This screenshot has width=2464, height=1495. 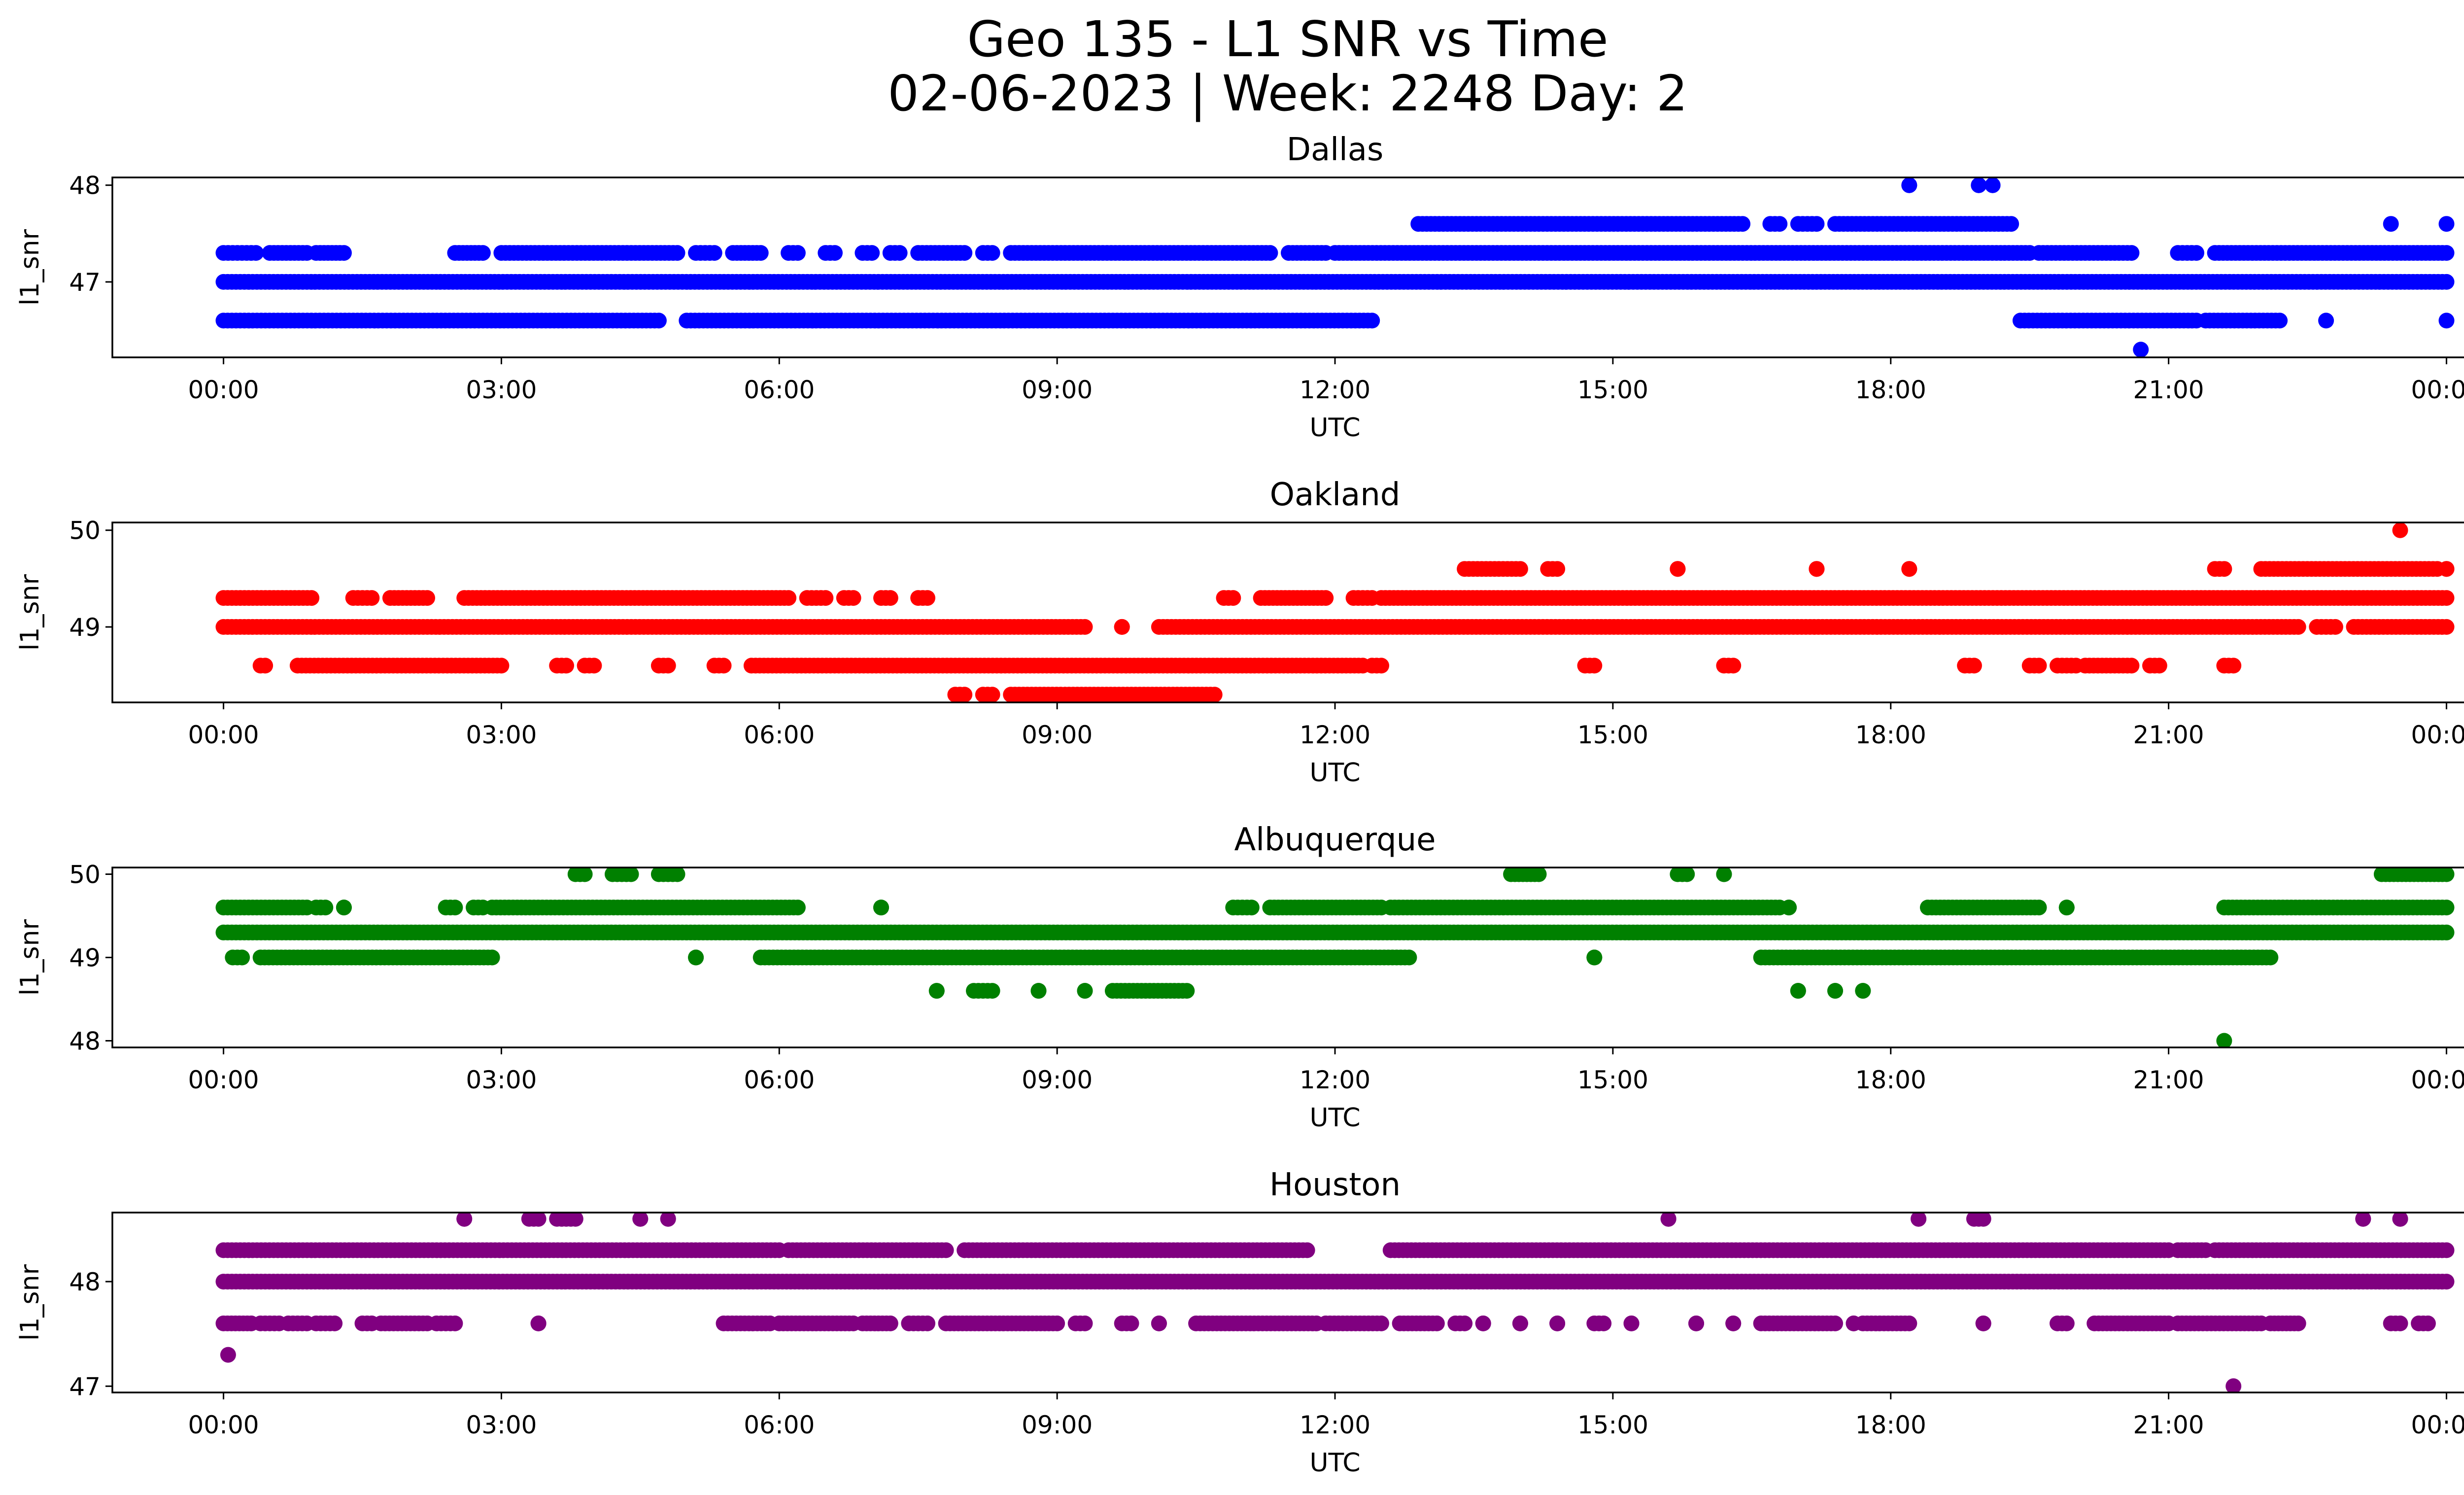 What do you see at coordinates (85, 282) in the screenshot?
I see `y-tick-label: 47` at bounding box center [85, 282].